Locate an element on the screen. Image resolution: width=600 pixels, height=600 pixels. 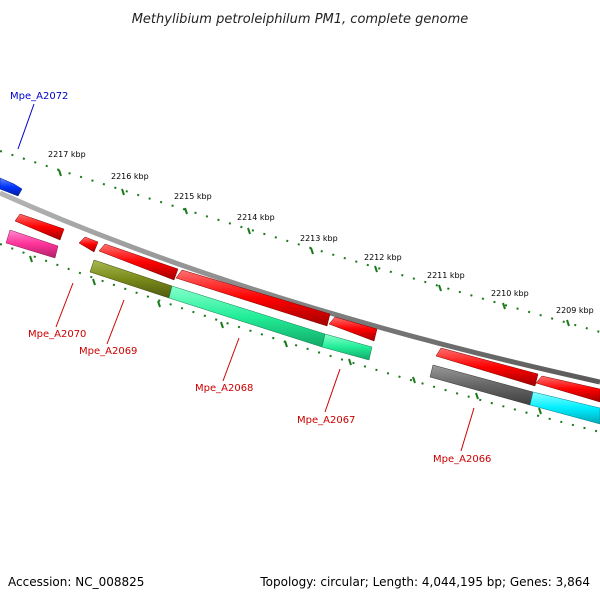
gene-label-mpe-a2068: Mpe_A2068 is located at coordinates (224, 388).